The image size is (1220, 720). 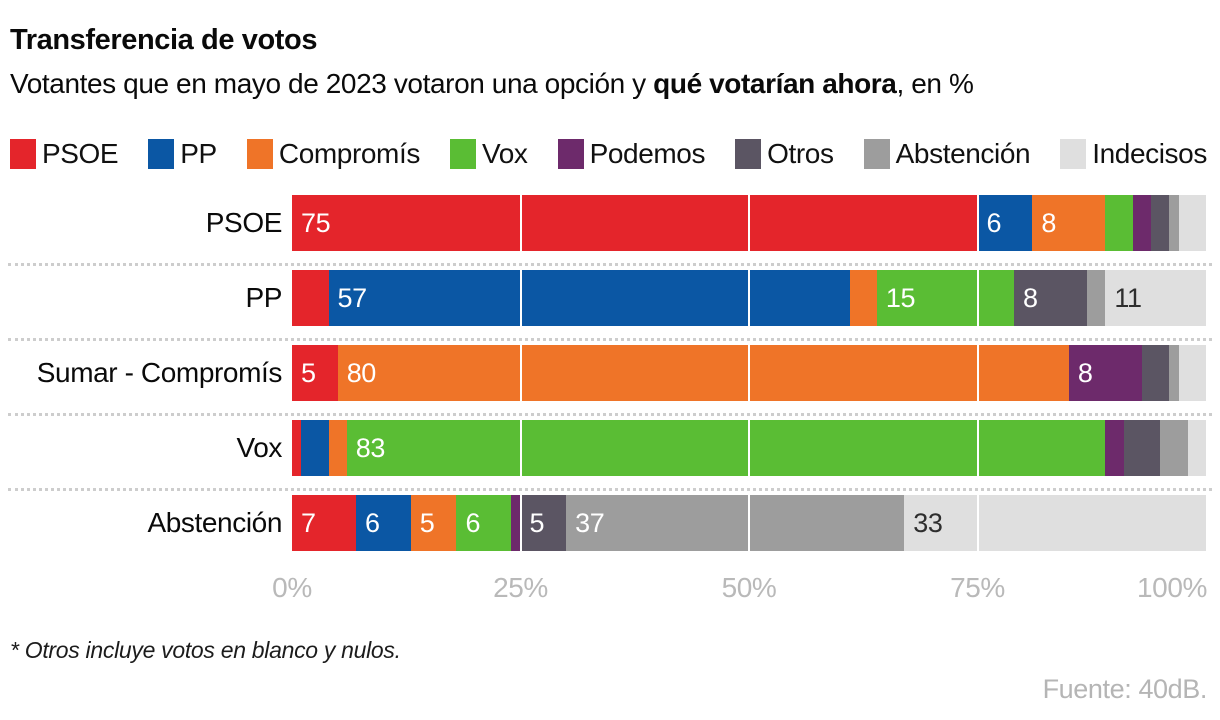 What do you see at coordinates (647, 153) in the screenshot?
I see `legend-label: Podemos` at bounding box center [647, 153].